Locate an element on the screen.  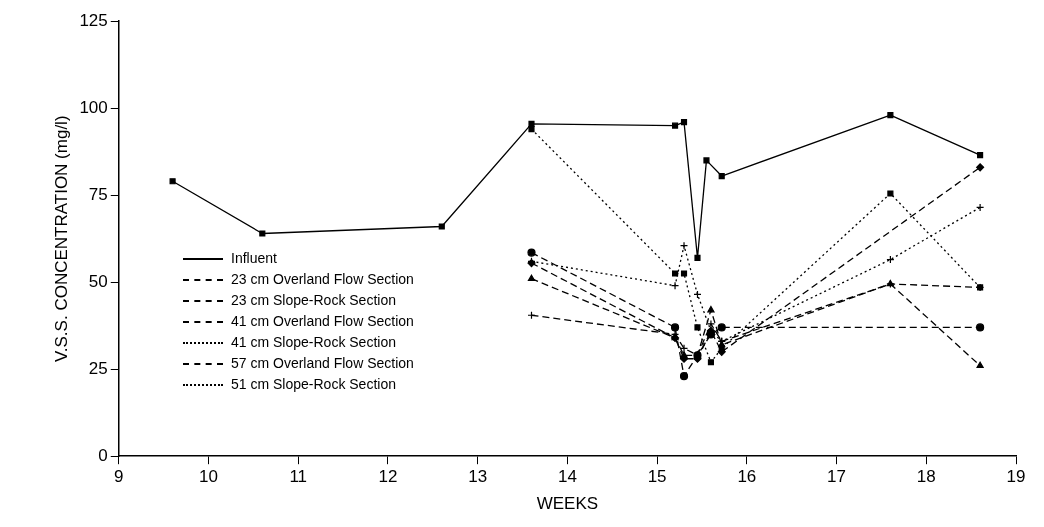
legend-label: 41 cm Overland Flow Section is located at coordinates (322, 321).